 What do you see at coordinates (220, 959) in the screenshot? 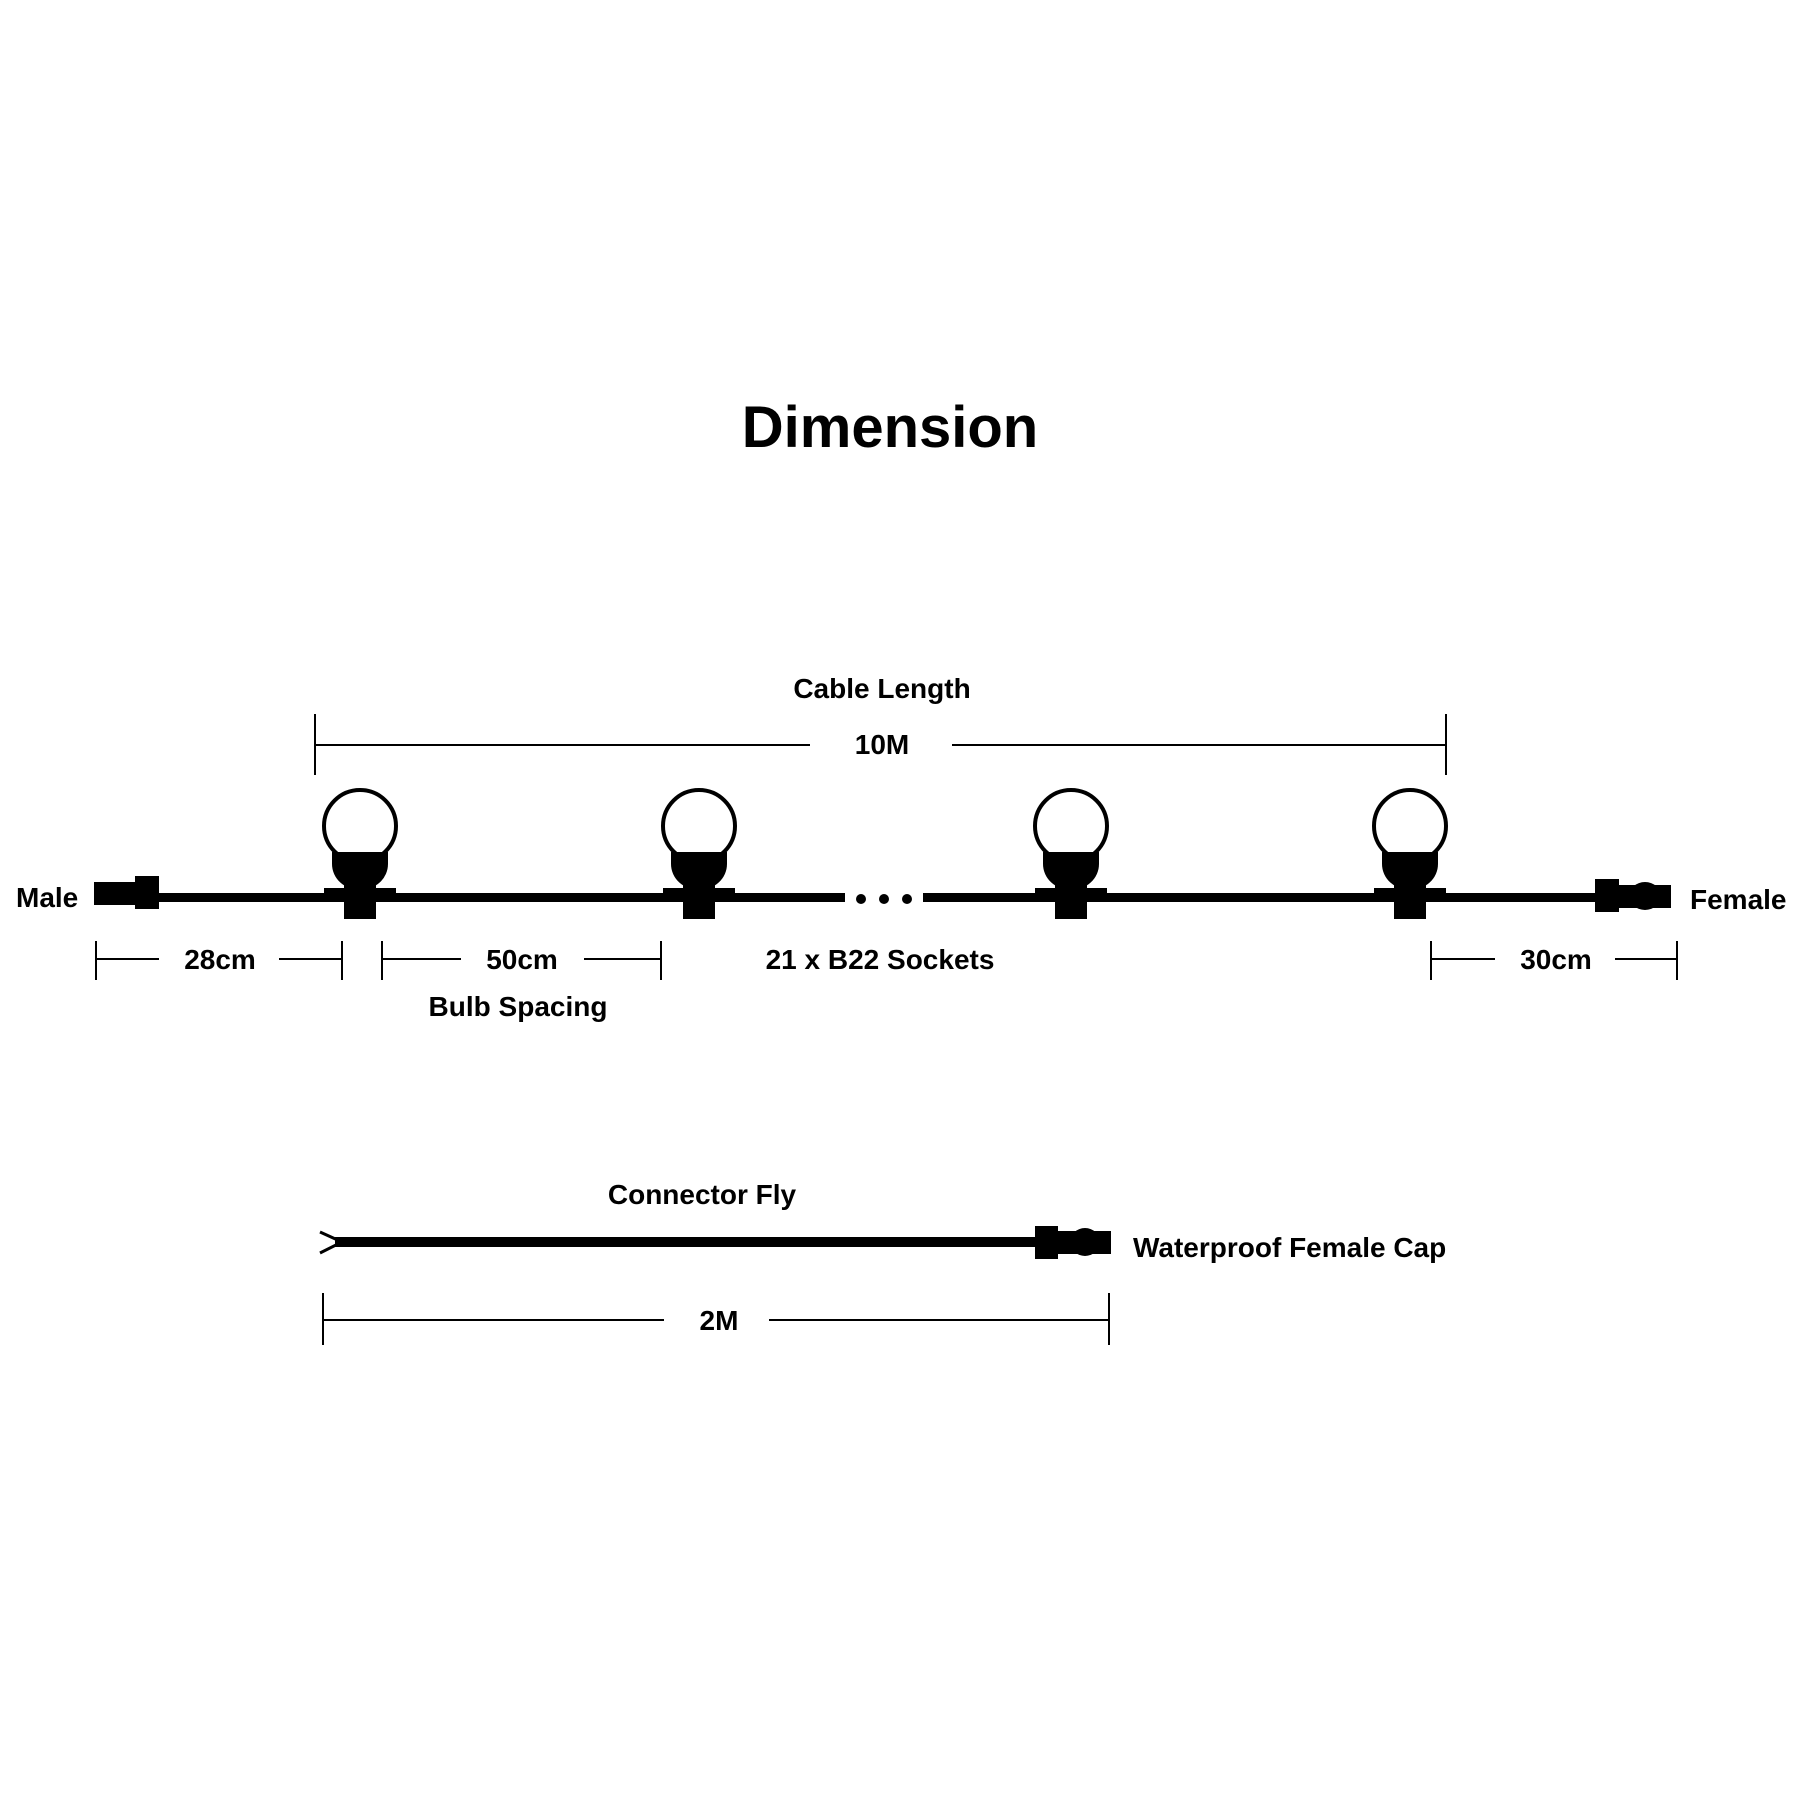
I see `lead-male-value: 28cm` at bounding box center [220, 959].